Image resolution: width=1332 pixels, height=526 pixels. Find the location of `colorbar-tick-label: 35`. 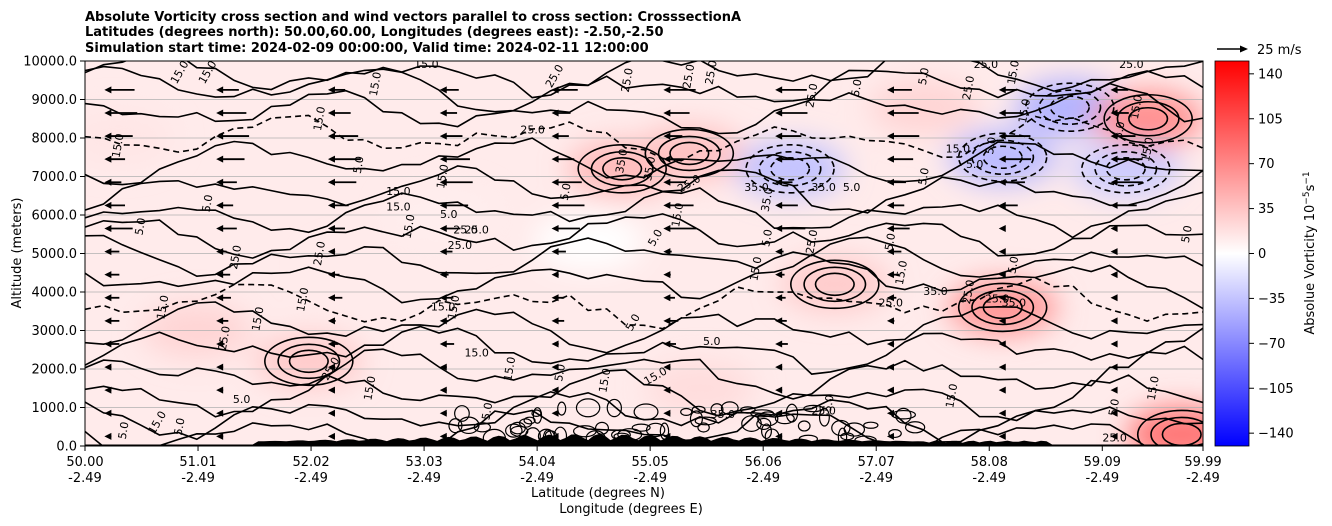

colorbar-tick-label: 35 is located at coordinates (1266, 209).